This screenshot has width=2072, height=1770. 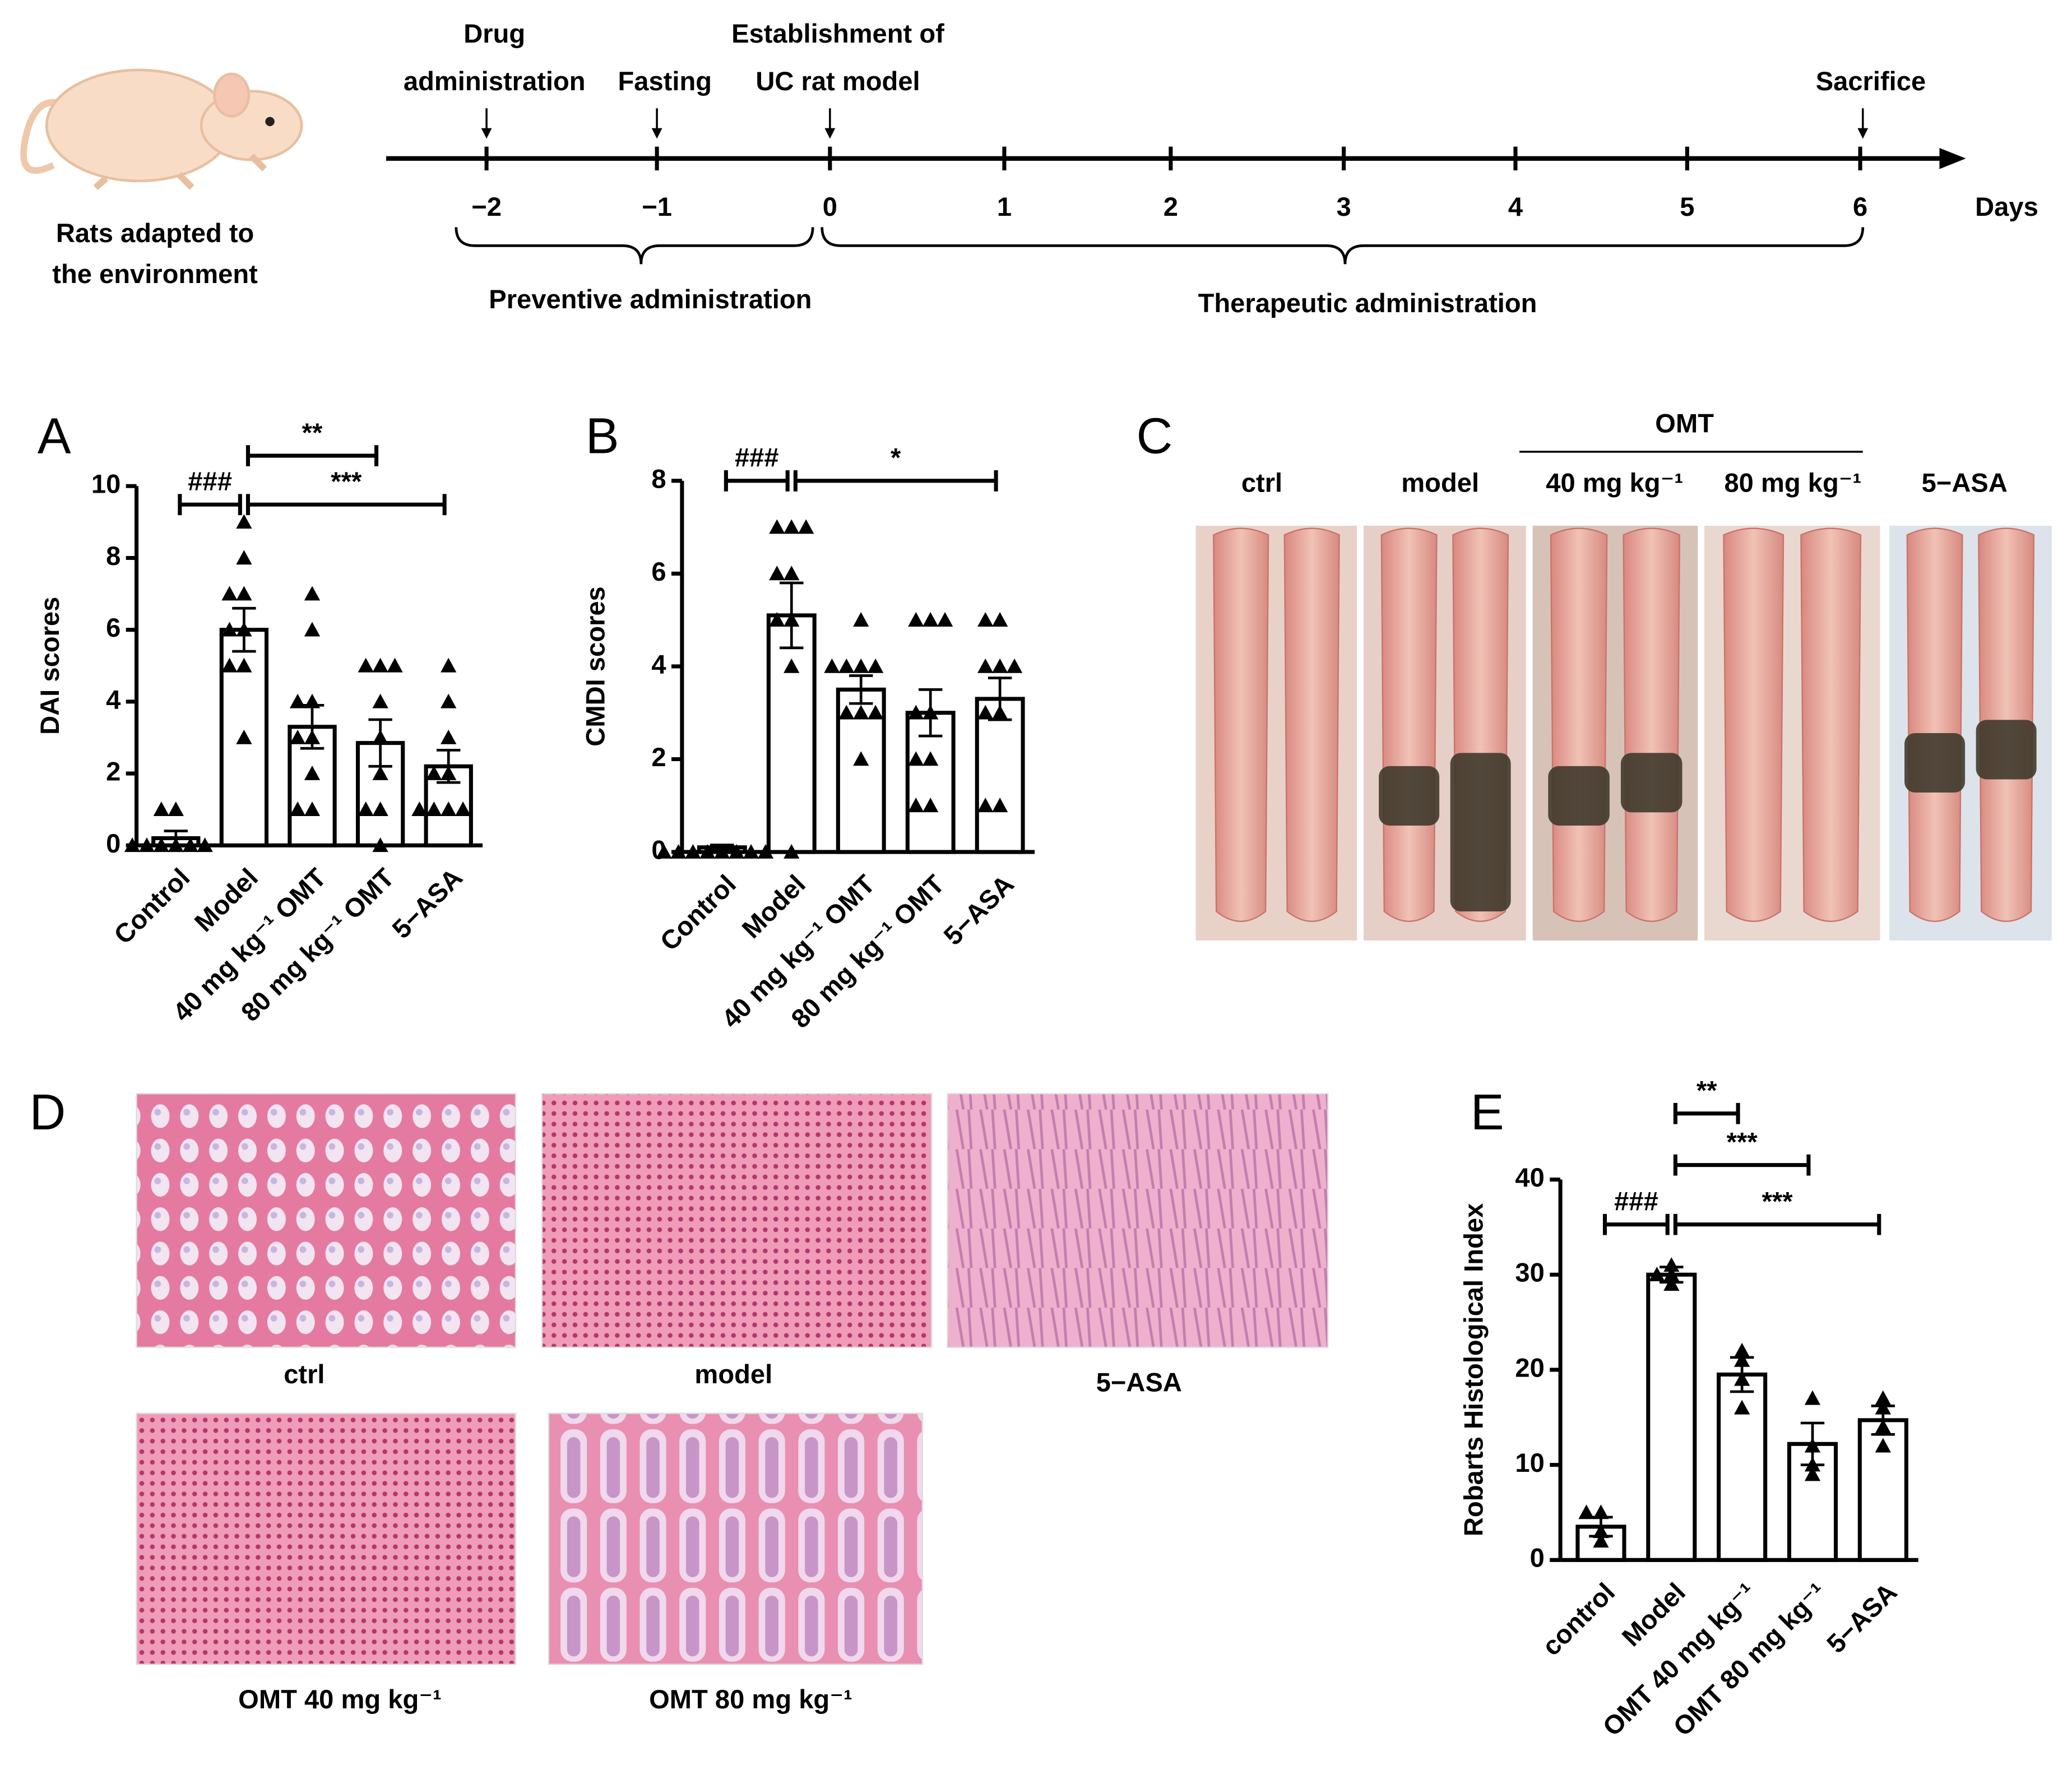 I want to click on event-arrowhead, so click(x=1863, y=133).